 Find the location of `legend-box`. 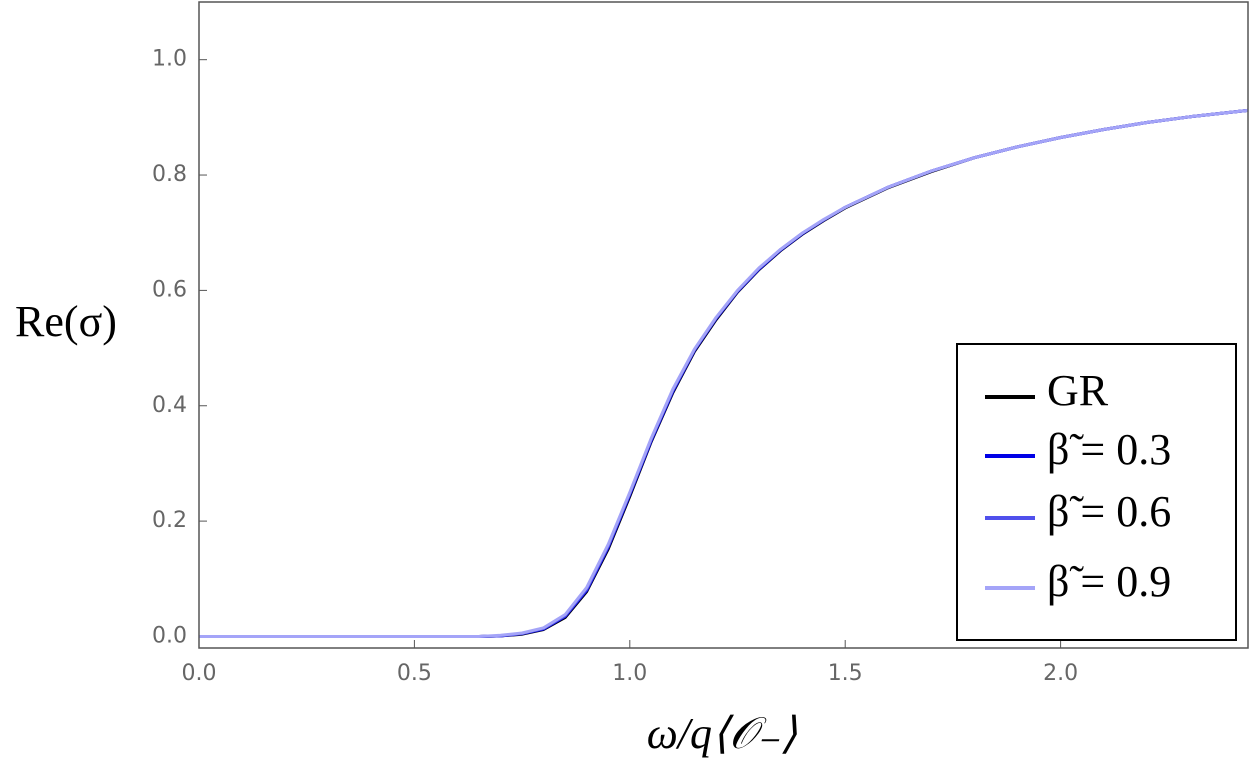

legend-box is located at coordinates (1096, 492).